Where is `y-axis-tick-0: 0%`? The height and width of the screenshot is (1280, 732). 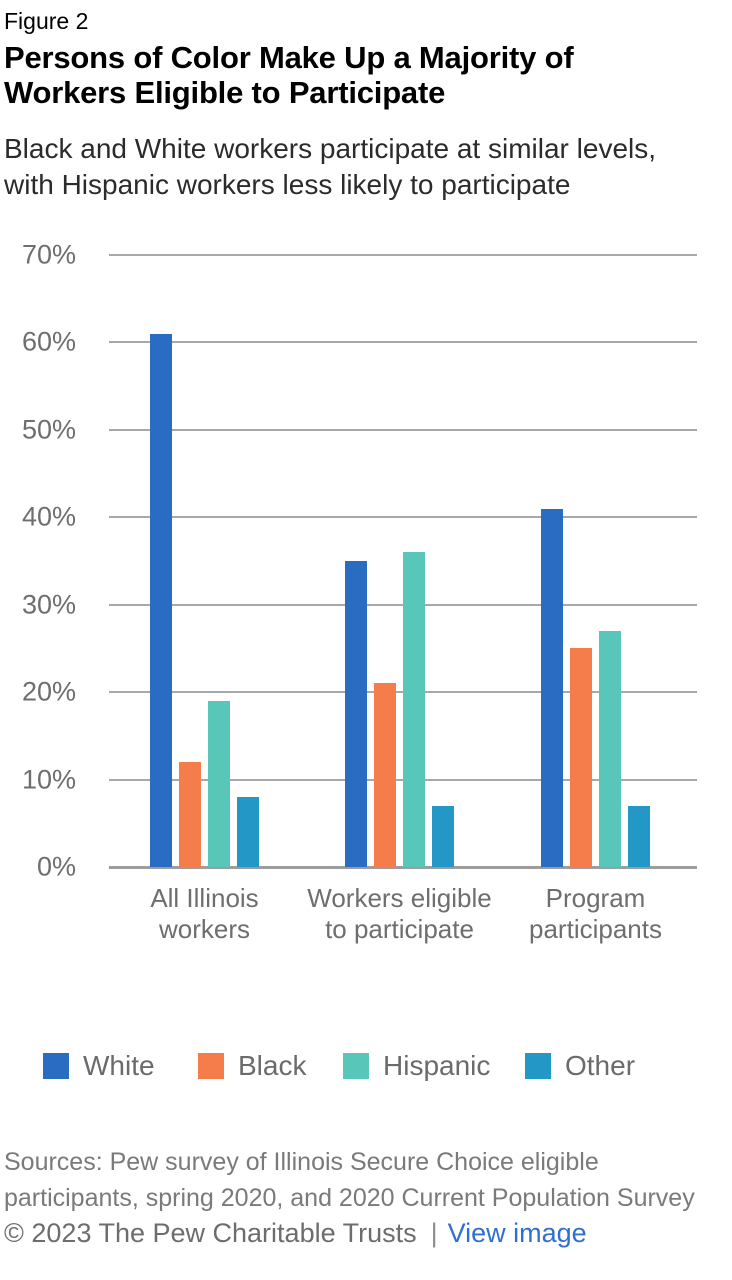 y-axis-tick-0: 0% is located at coordinates (56, 866).